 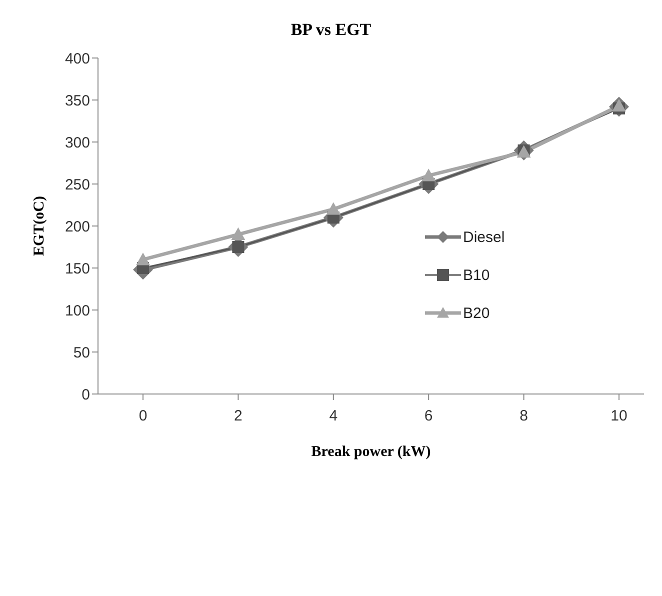 What do you see at coordinates (371, 452) in the screenshot?
I see `x-axis-title: Break power (kW)` at bounding box center [371, 452].